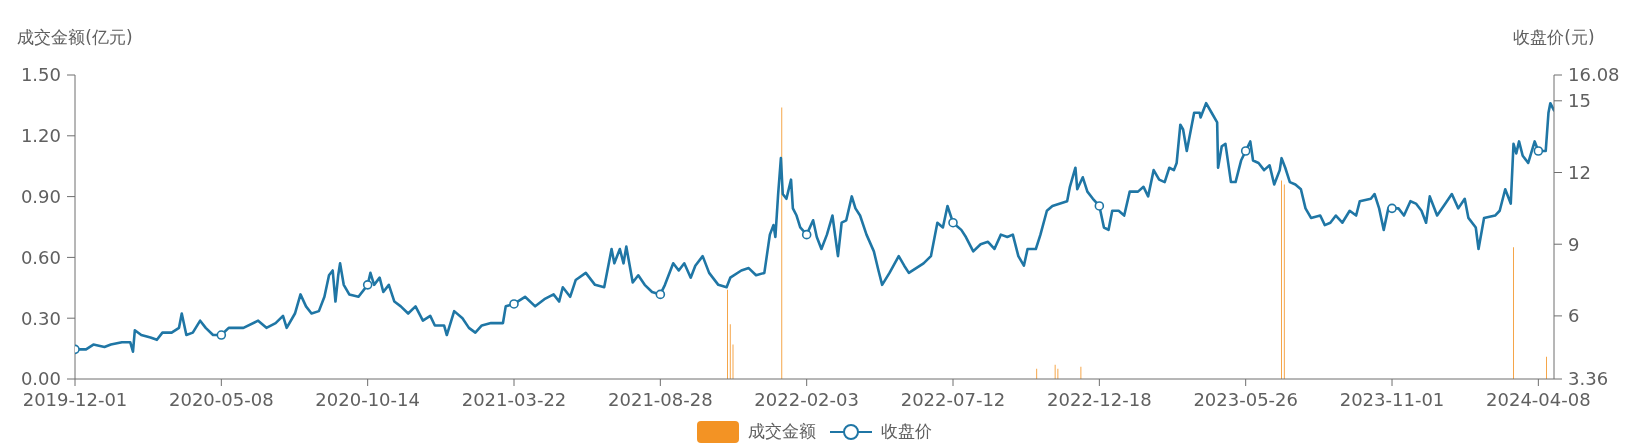 The width and height of the screenshot is (1628, 448). What do you see at coordinates (906, 431) in the screenshot?
I see `legend-label: 收盘价` at bounding box center [906, 431].